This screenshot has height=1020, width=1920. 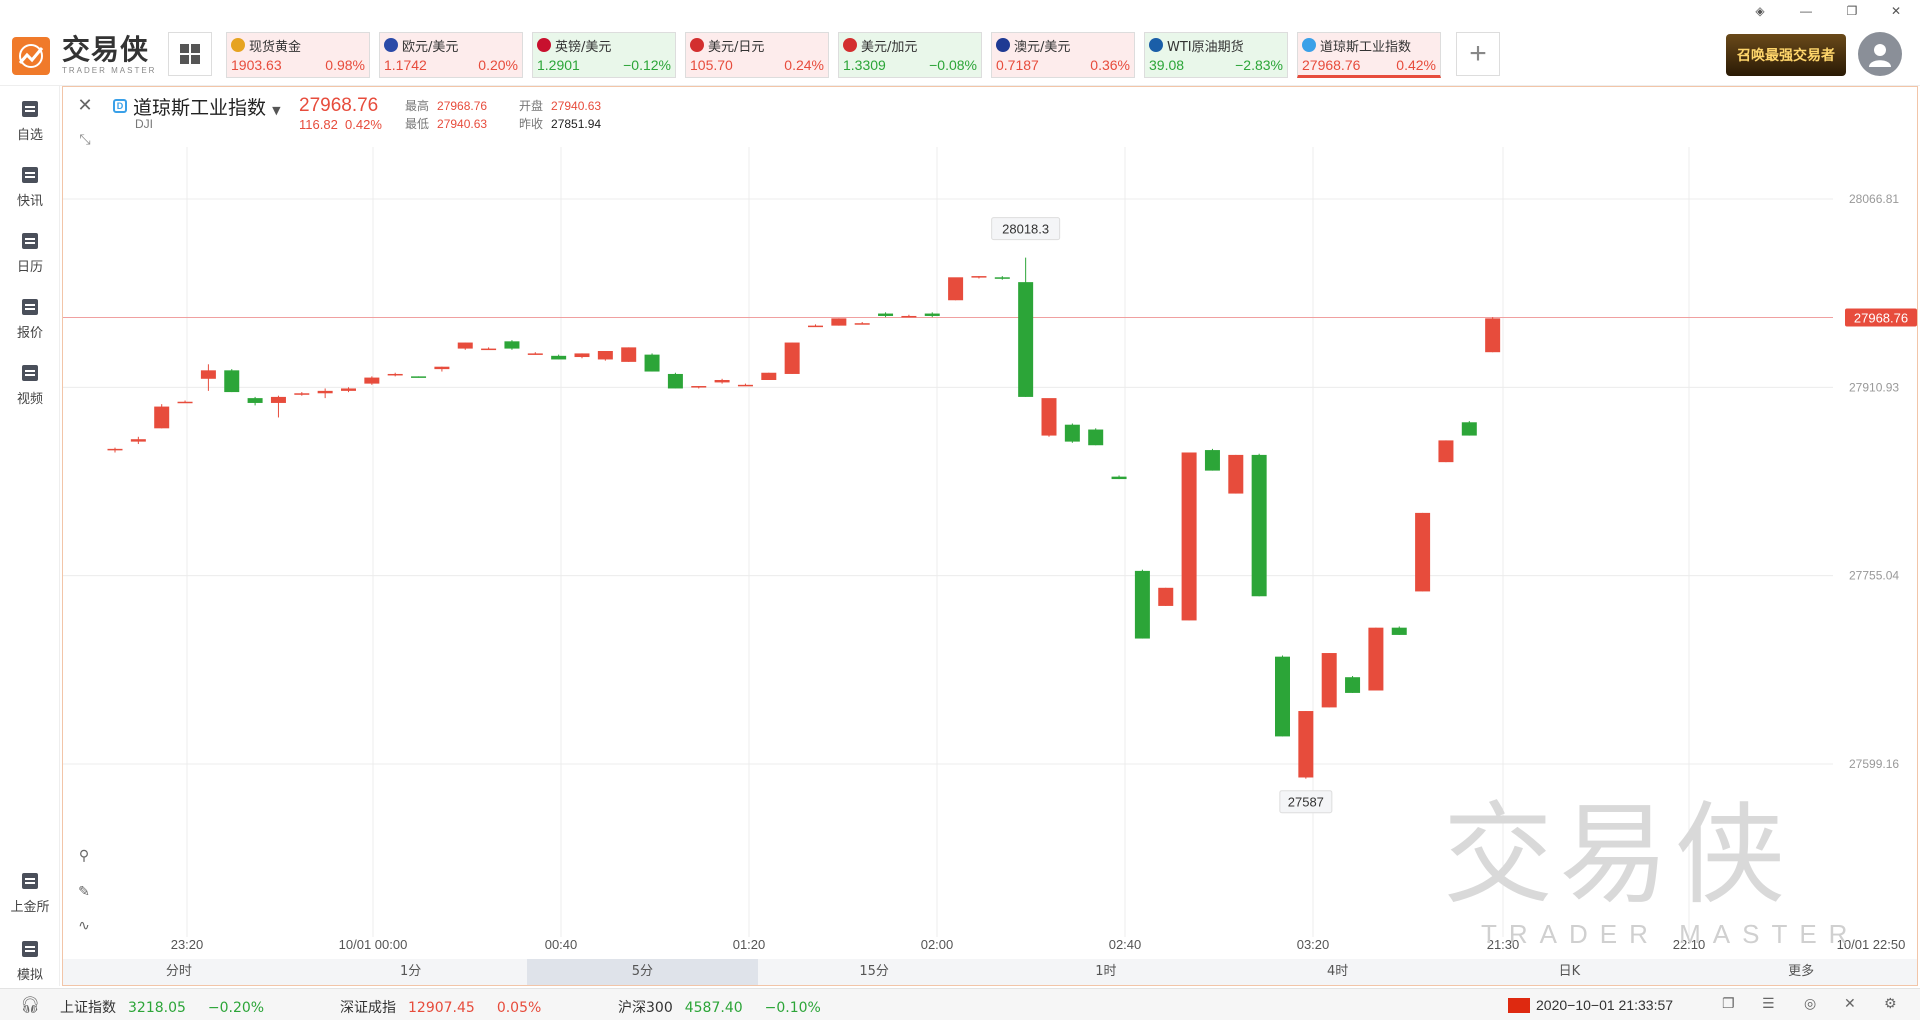 I want to click on sidebar-item: 模拟, so click(x=30, y=960).